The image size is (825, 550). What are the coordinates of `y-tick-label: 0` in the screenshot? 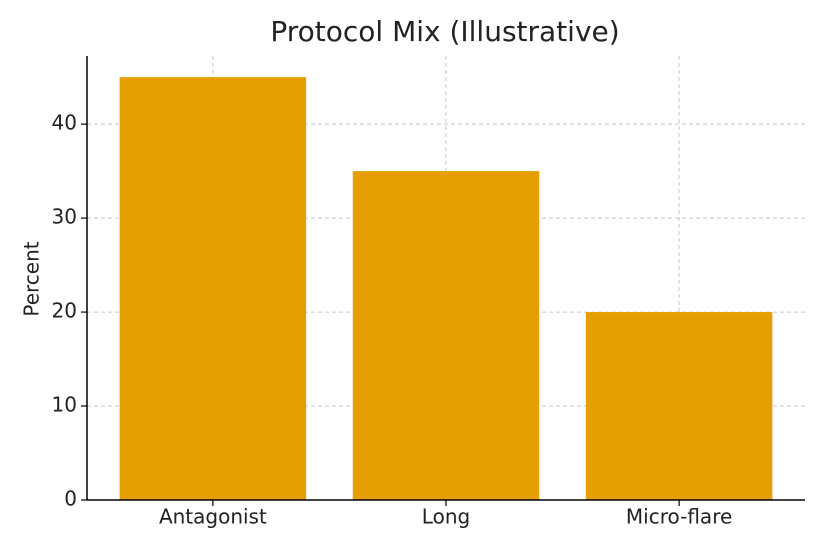 It's located at (70, 499).